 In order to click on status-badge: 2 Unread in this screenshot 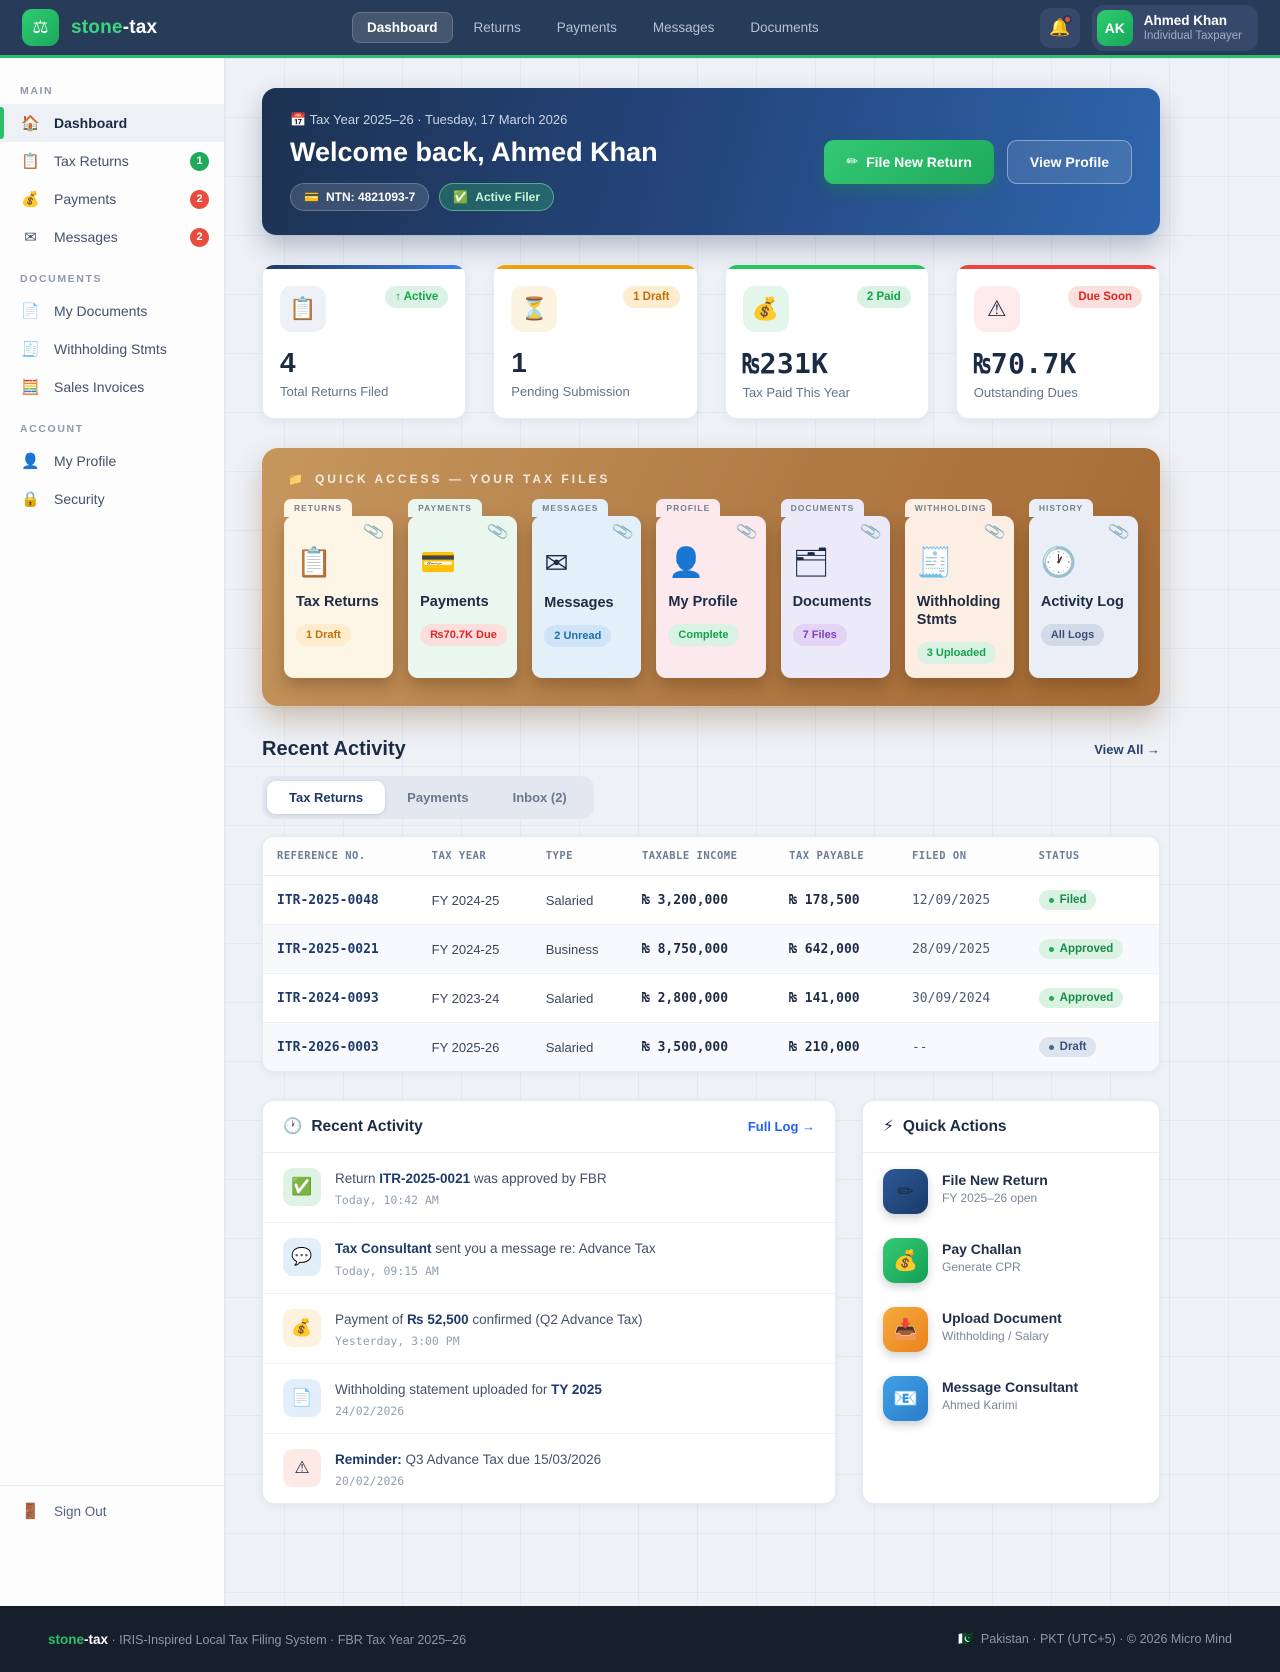, I will do `click(578, 636)`.